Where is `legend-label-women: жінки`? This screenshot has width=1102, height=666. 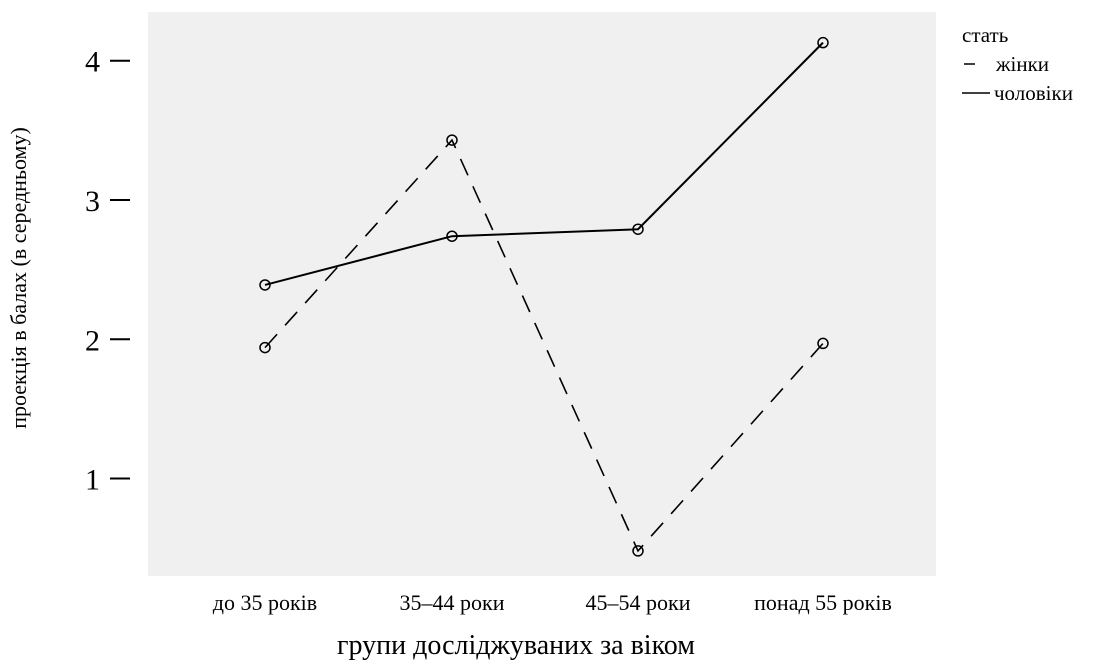 legend-label-women: жінки is located at coordinates (1022, 64).